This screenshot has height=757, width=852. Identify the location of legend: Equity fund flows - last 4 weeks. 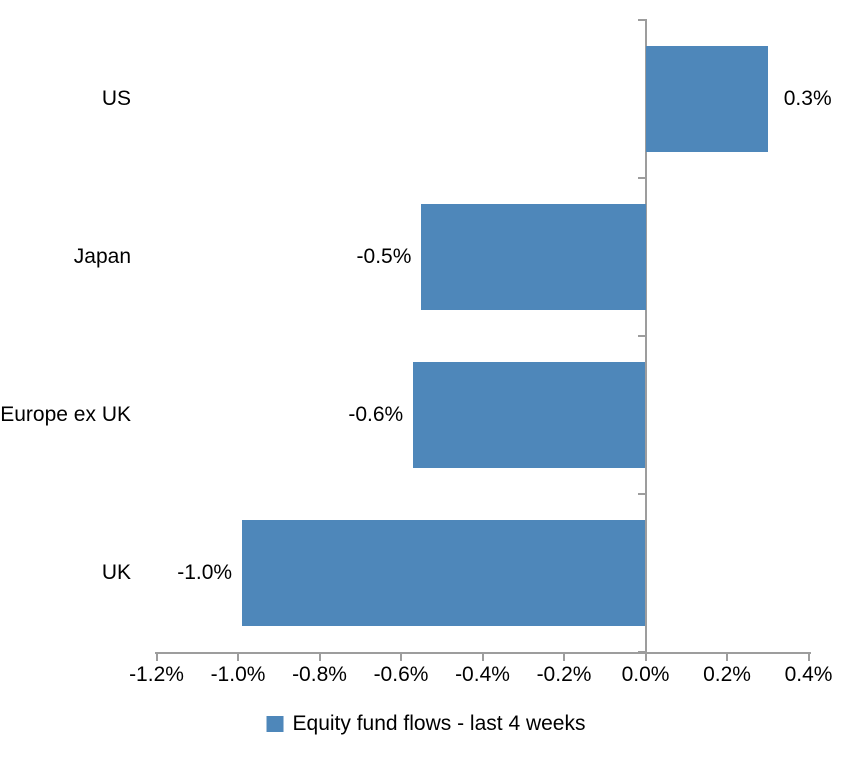
(426, 724).